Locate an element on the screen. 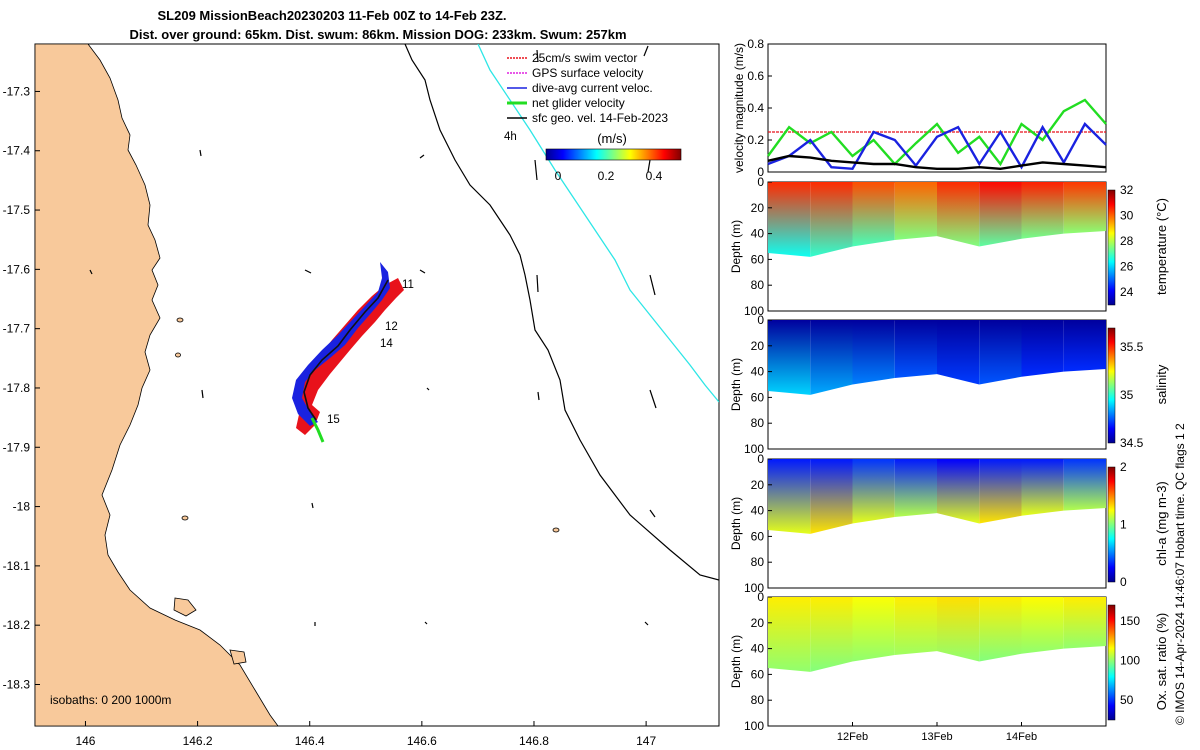 The height and width of the screenshot is (750, 1200). colorbar-title: temperature (°C) is located at coordinates (1161, 246).